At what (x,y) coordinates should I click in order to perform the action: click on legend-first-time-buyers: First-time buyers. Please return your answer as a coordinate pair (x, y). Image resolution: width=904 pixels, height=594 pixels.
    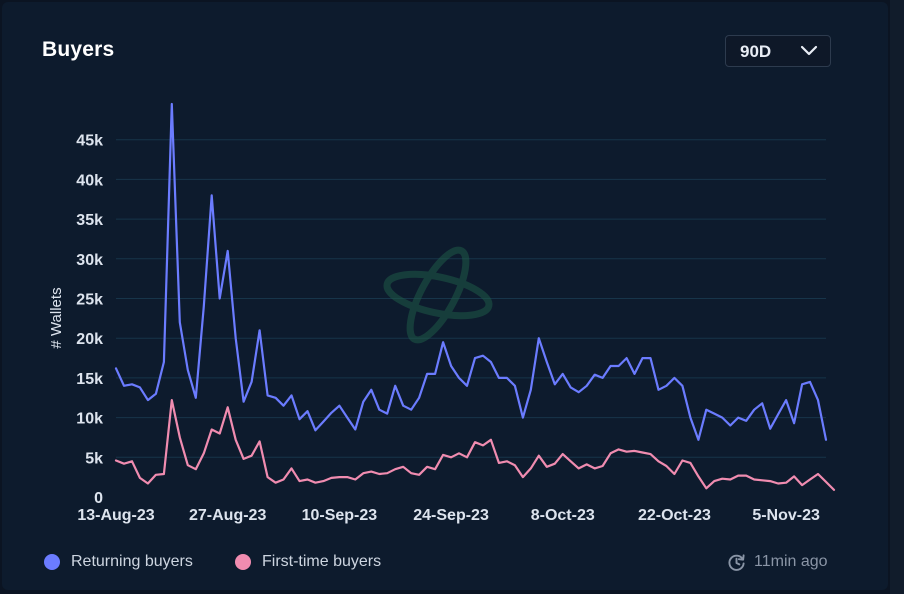
    Looking at the image, I should click on (308, 562).